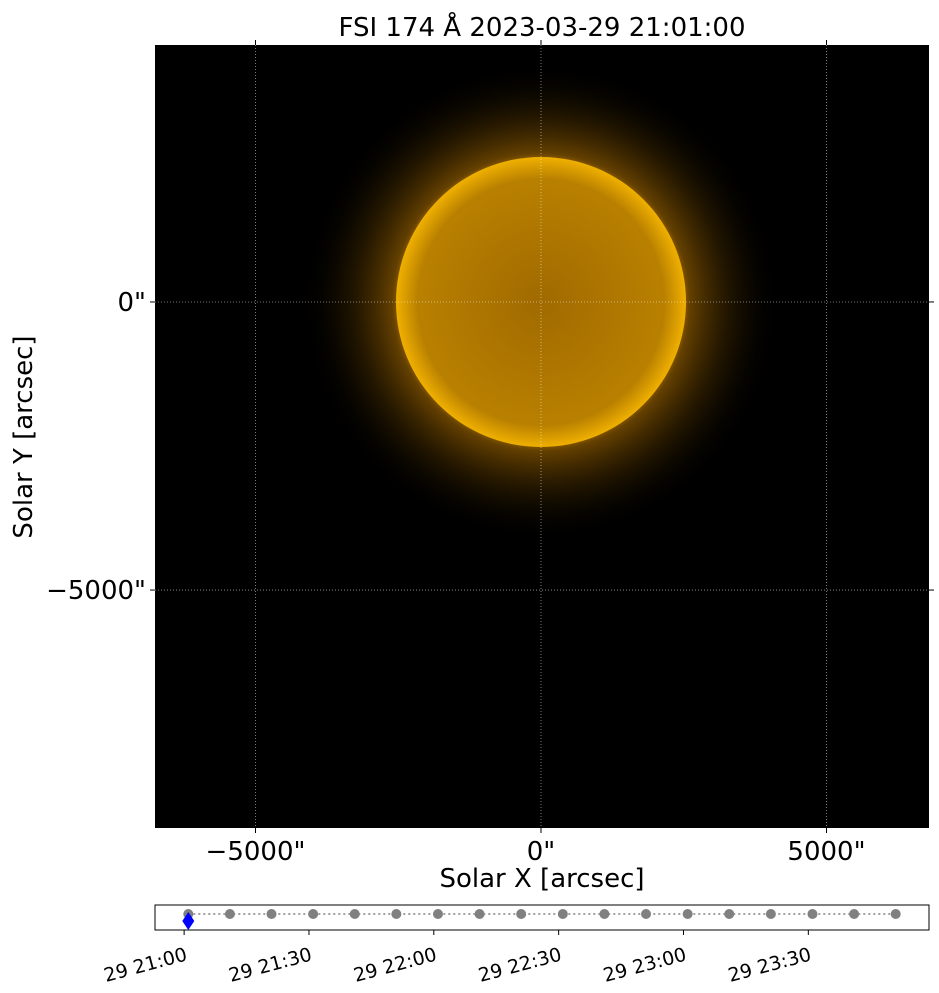 The height and width of the screenshot is (993, 939). I want to click on x-tick-label: 29 22:00, so click(395, 965).